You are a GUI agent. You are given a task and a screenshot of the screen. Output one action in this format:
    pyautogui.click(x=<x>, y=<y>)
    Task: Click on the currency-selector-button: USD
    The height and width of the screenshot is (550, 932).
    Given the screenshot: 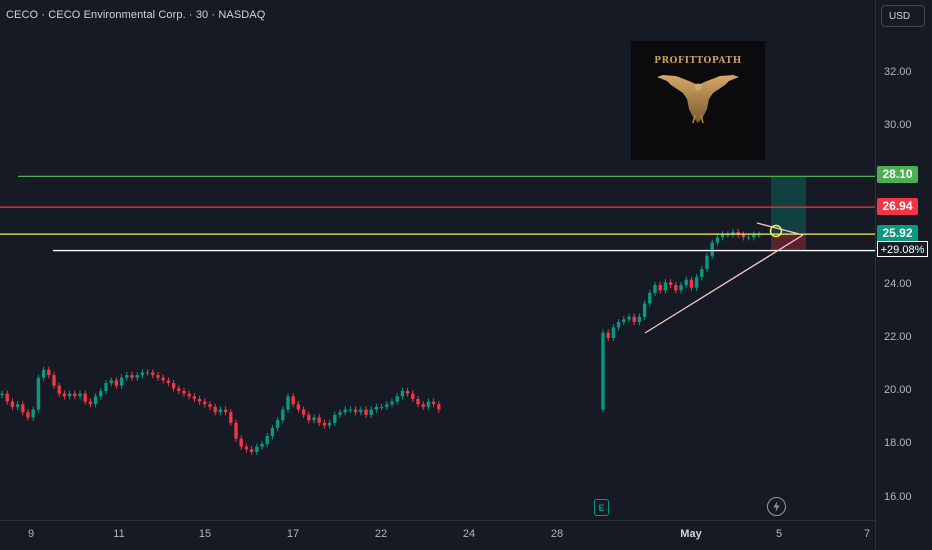 What is the action you would take?
    pyautogui.click(x=903, y=16)
    